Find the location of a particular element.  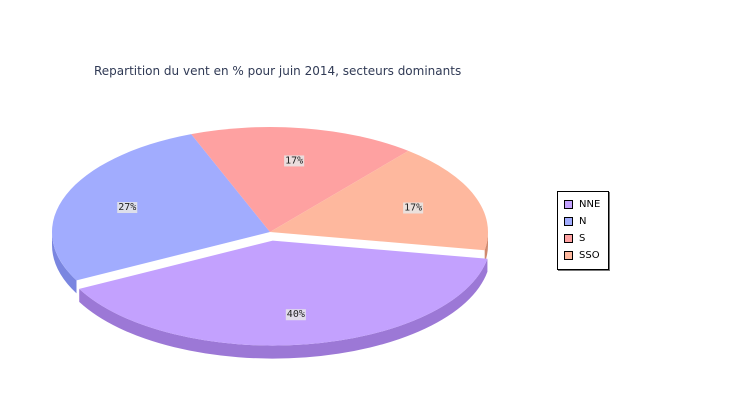

legend-swatch-n is located at coordinates (568, 221).